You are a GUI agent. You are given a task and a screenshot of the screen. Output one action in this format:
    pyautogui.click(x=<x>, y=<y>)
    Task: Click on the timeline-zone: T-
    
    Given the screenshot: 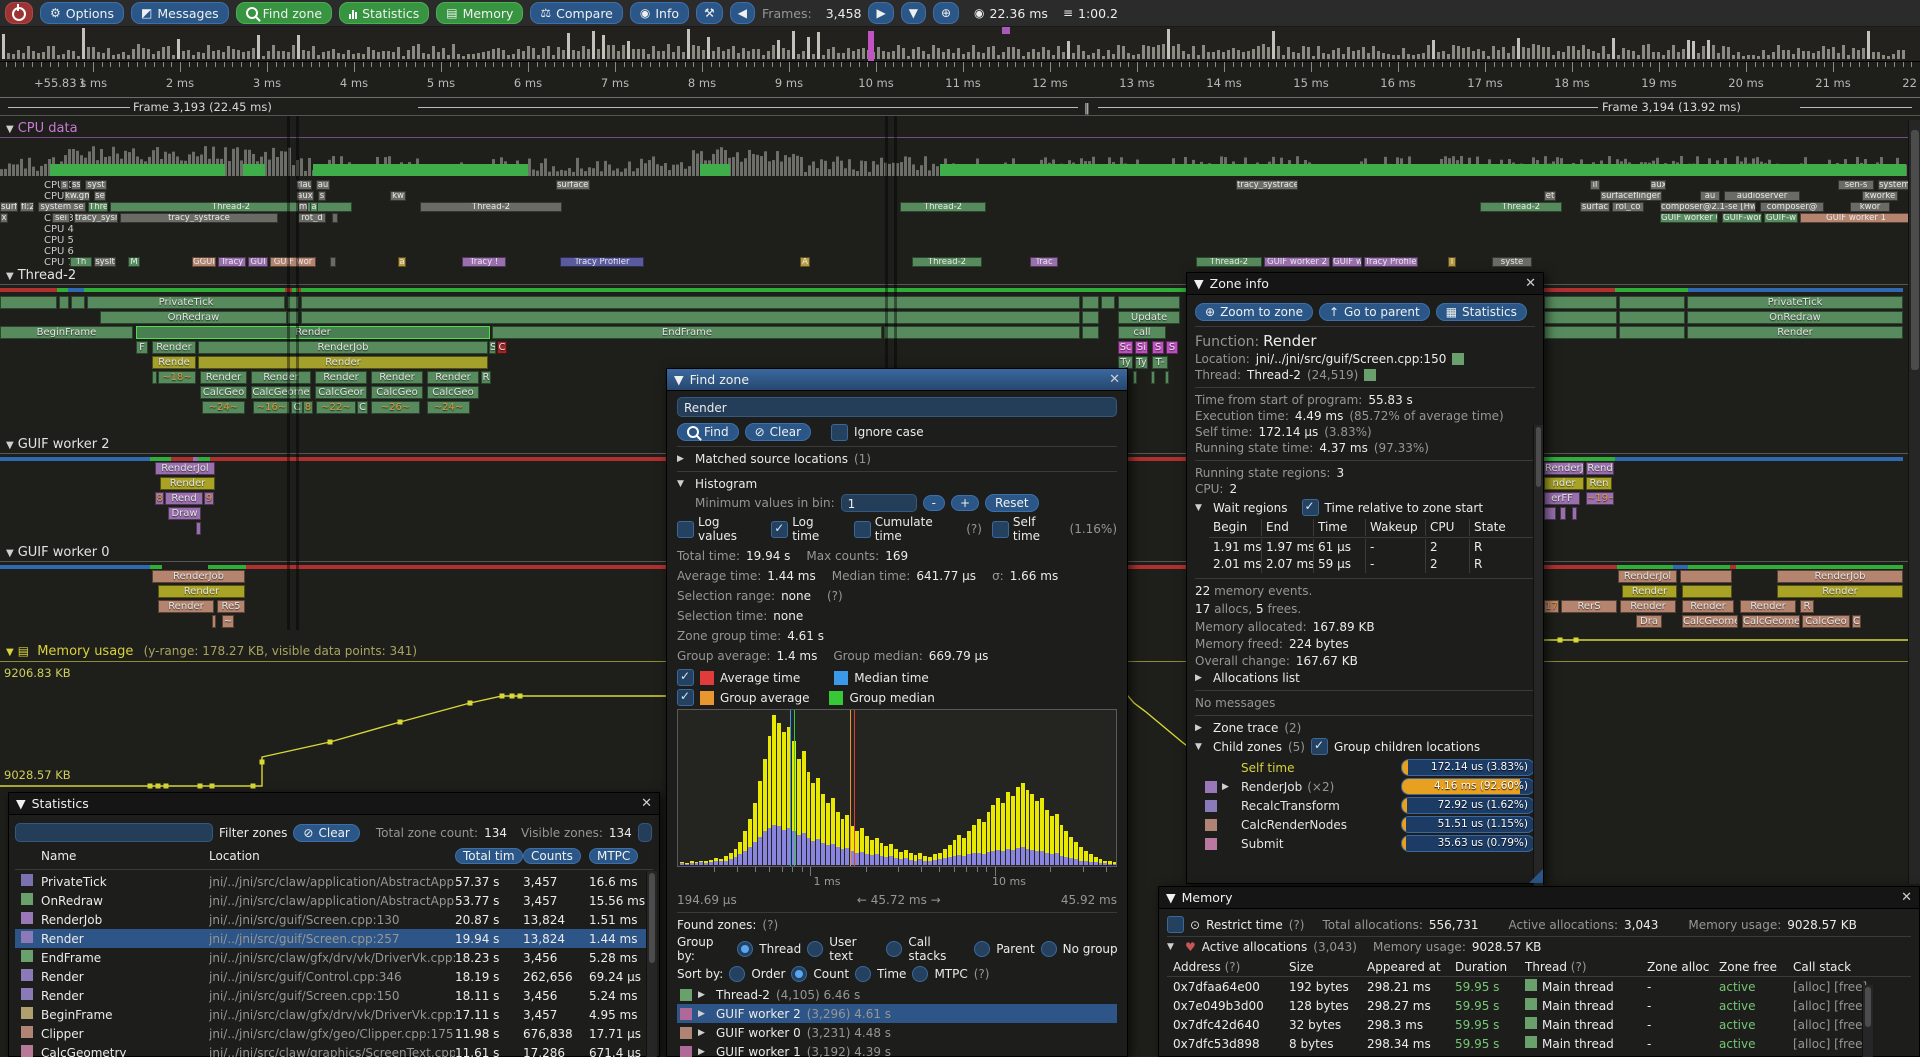 What is the action you would take?
    pyautogui.click(x=1160, y=362)
    